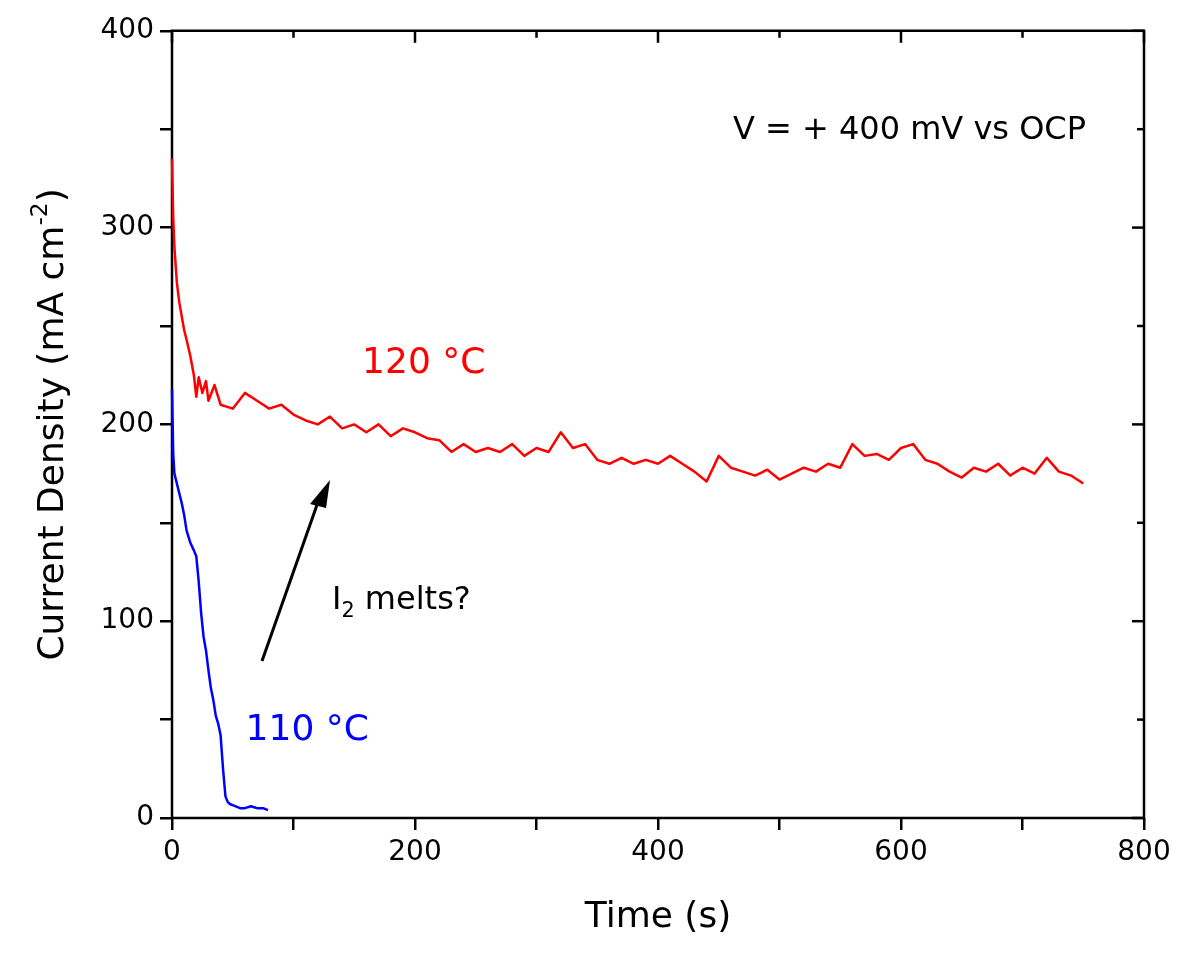 This screenshot has height=958, width=1186. Describe the element at coordinates (307, 727) in the screenshot. I see `series-label: 110 °C` at that location.